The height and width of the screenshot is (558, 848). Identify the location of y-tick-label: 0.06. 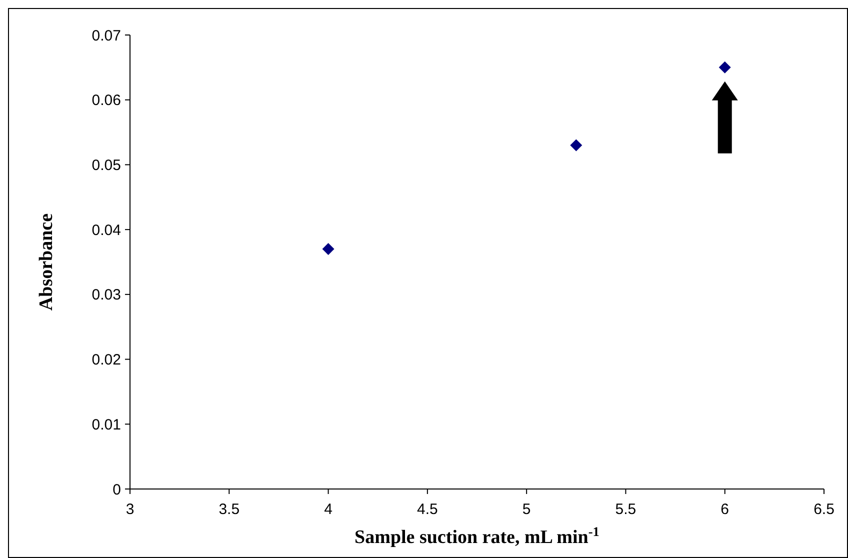
(106, 101).